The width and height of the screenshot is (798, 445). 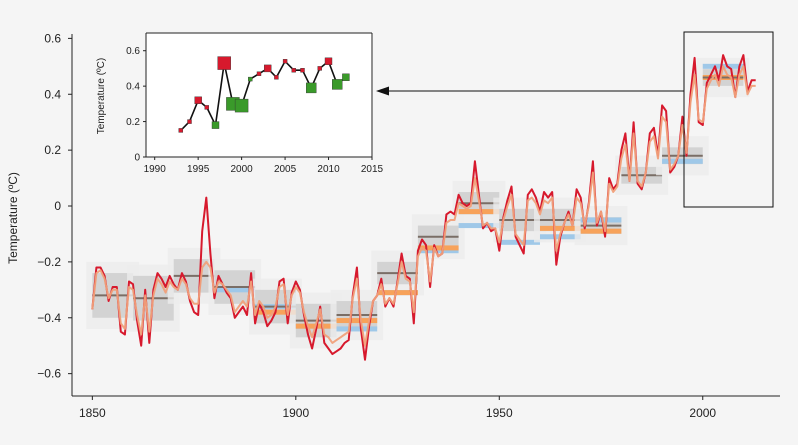 What do you see at coordinates (155, 169) in the screenshot?
I see `inset-x-tick-label: 1990` at bounding box center [155, 169].